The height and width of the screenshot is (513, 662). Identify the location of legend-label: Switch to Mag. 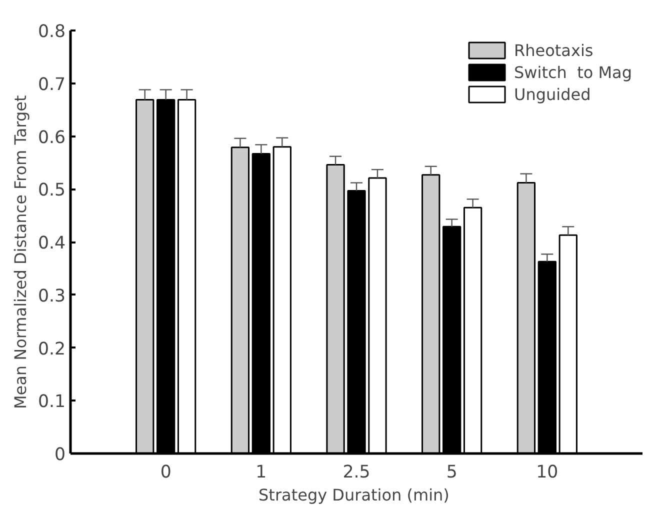
(573, 72).